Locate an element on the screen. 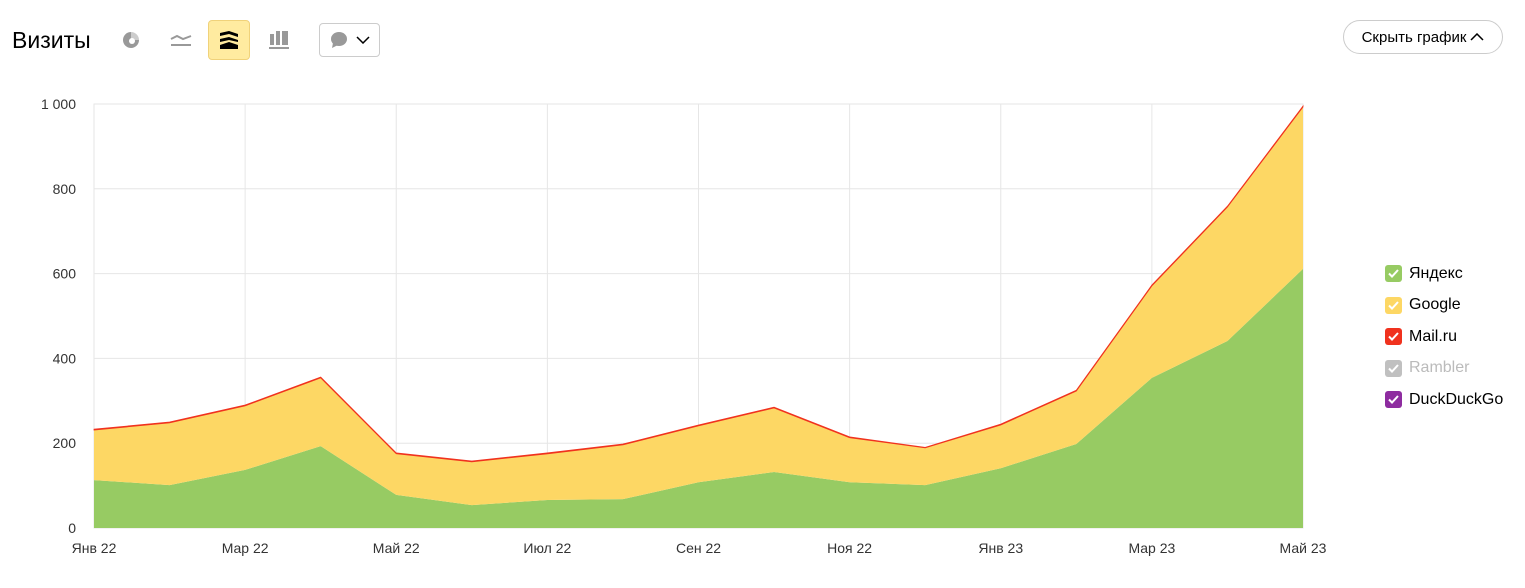  legend-label: DuckDuckGo is located at coordinates (1456, 399).